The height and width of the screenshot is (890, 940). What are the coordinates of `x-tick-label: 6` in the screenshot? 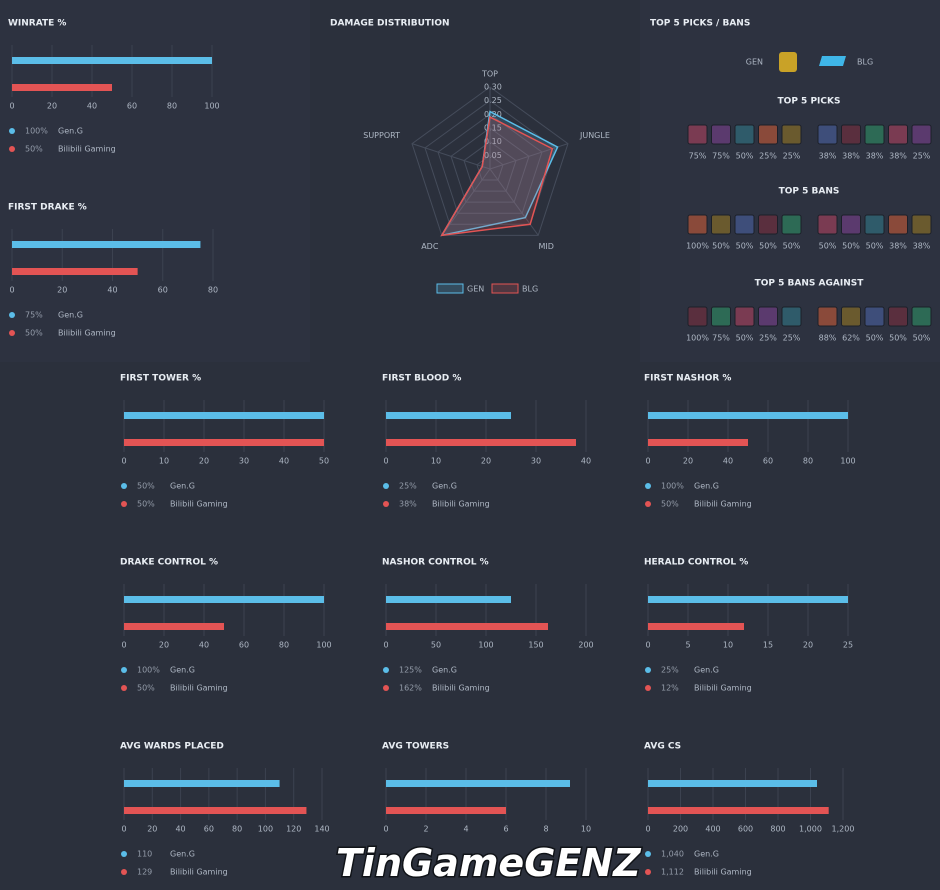 It's located at (505, 829).